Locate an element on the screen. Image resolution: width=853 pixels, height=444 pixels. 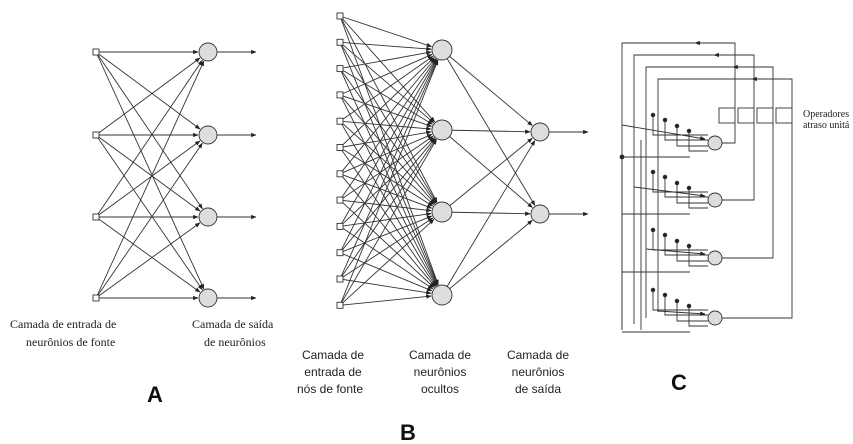
bus is located at coordinates (631, 235).